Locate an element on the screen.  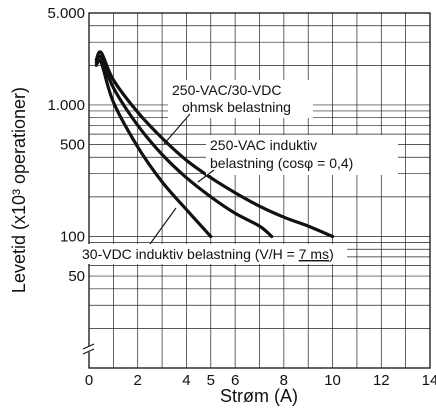
dc-inductive-label-leader is located at coordinates (163, 226).